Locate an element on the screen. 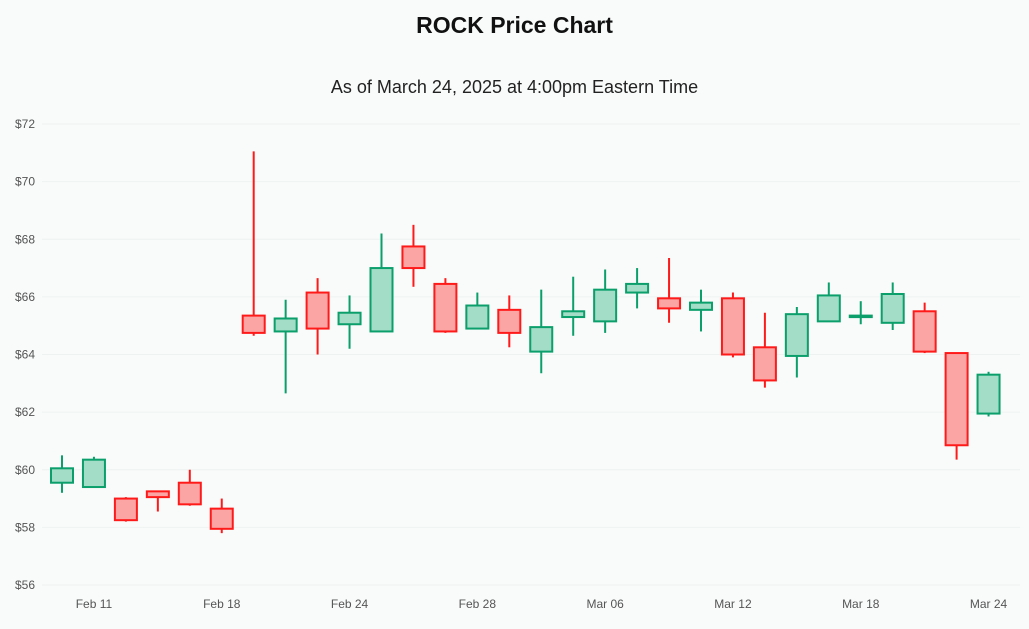  y-tick-label: $68 is located at coordinates (25, 239).